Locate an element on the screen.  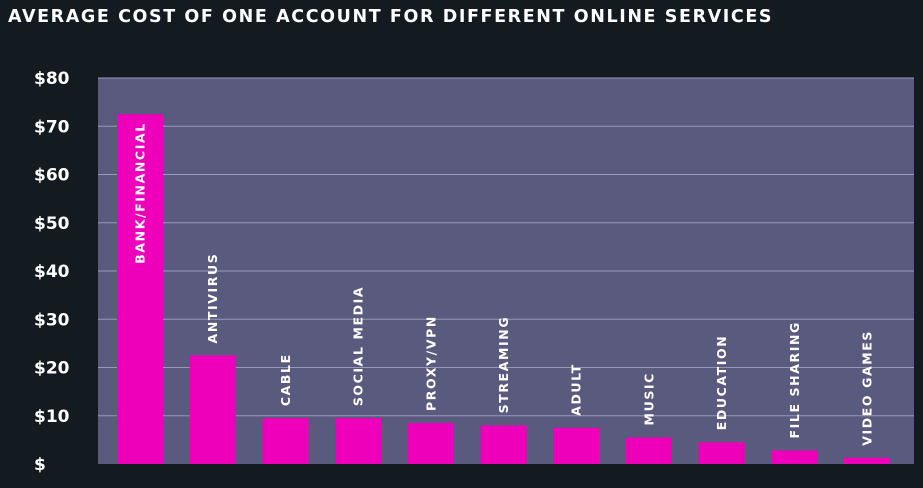
bar-label: ADULT is located at coordinates (576, 389).